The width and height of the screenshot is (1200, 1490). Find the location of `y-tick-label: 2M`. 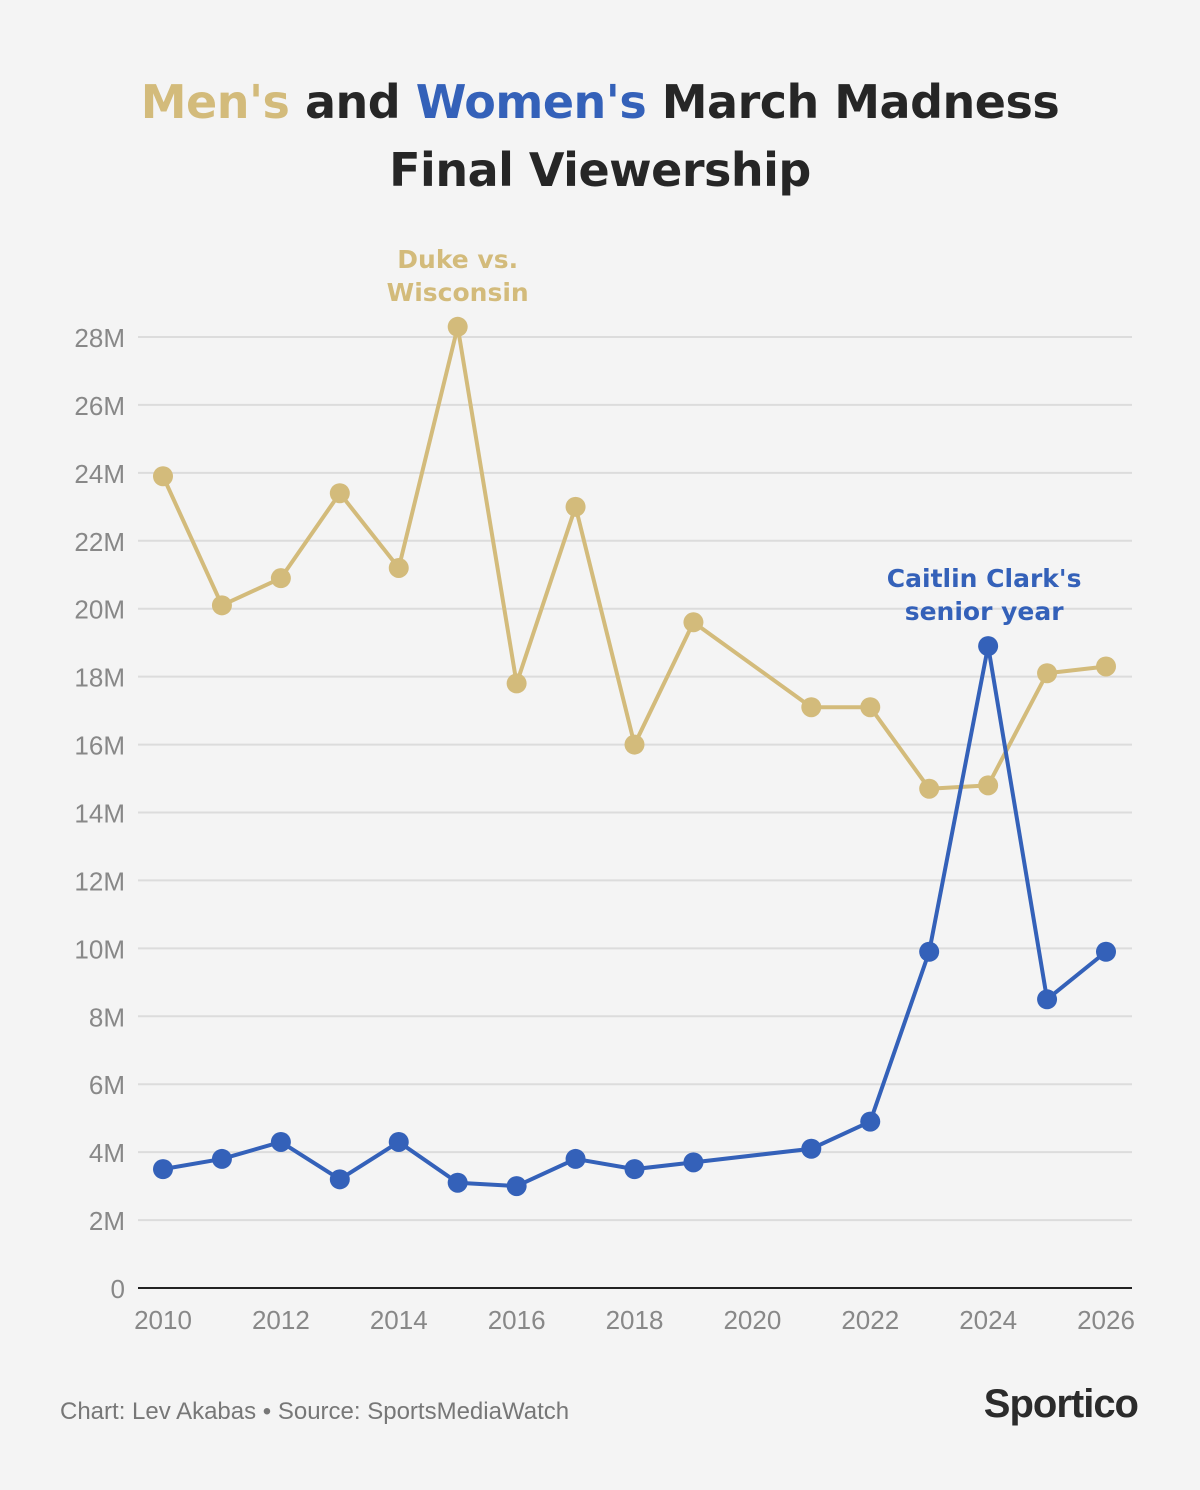

y-tick-label: 2M is located at coordinates (107, 1221).